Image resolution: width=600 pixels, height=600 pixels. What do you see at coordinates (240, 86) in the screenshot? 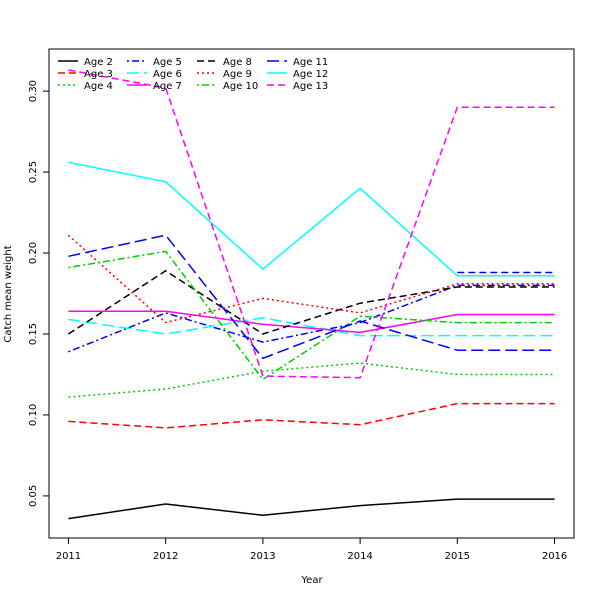
I see `legend-label: Age 10` at bounding box center [240, 86].